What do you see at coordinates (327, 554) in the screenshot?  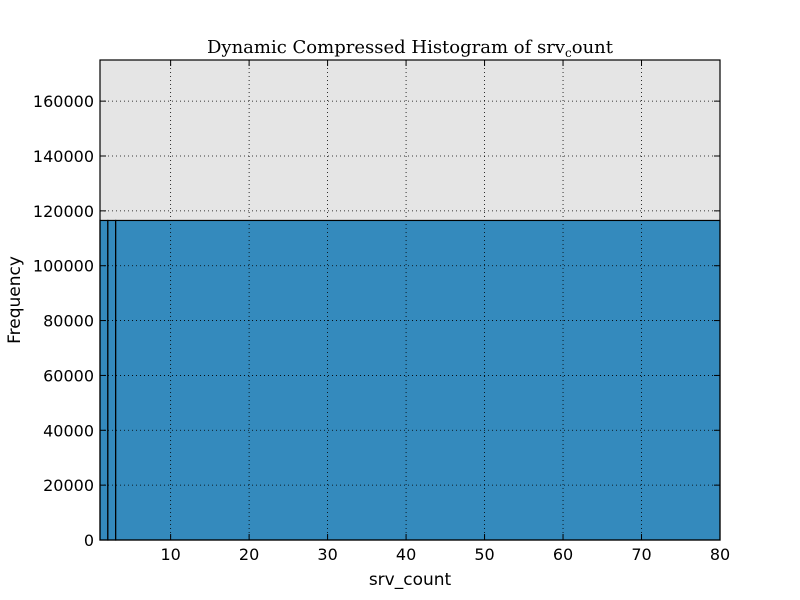 I see `x-tick-label: 30` at bounding box center [327, 554].